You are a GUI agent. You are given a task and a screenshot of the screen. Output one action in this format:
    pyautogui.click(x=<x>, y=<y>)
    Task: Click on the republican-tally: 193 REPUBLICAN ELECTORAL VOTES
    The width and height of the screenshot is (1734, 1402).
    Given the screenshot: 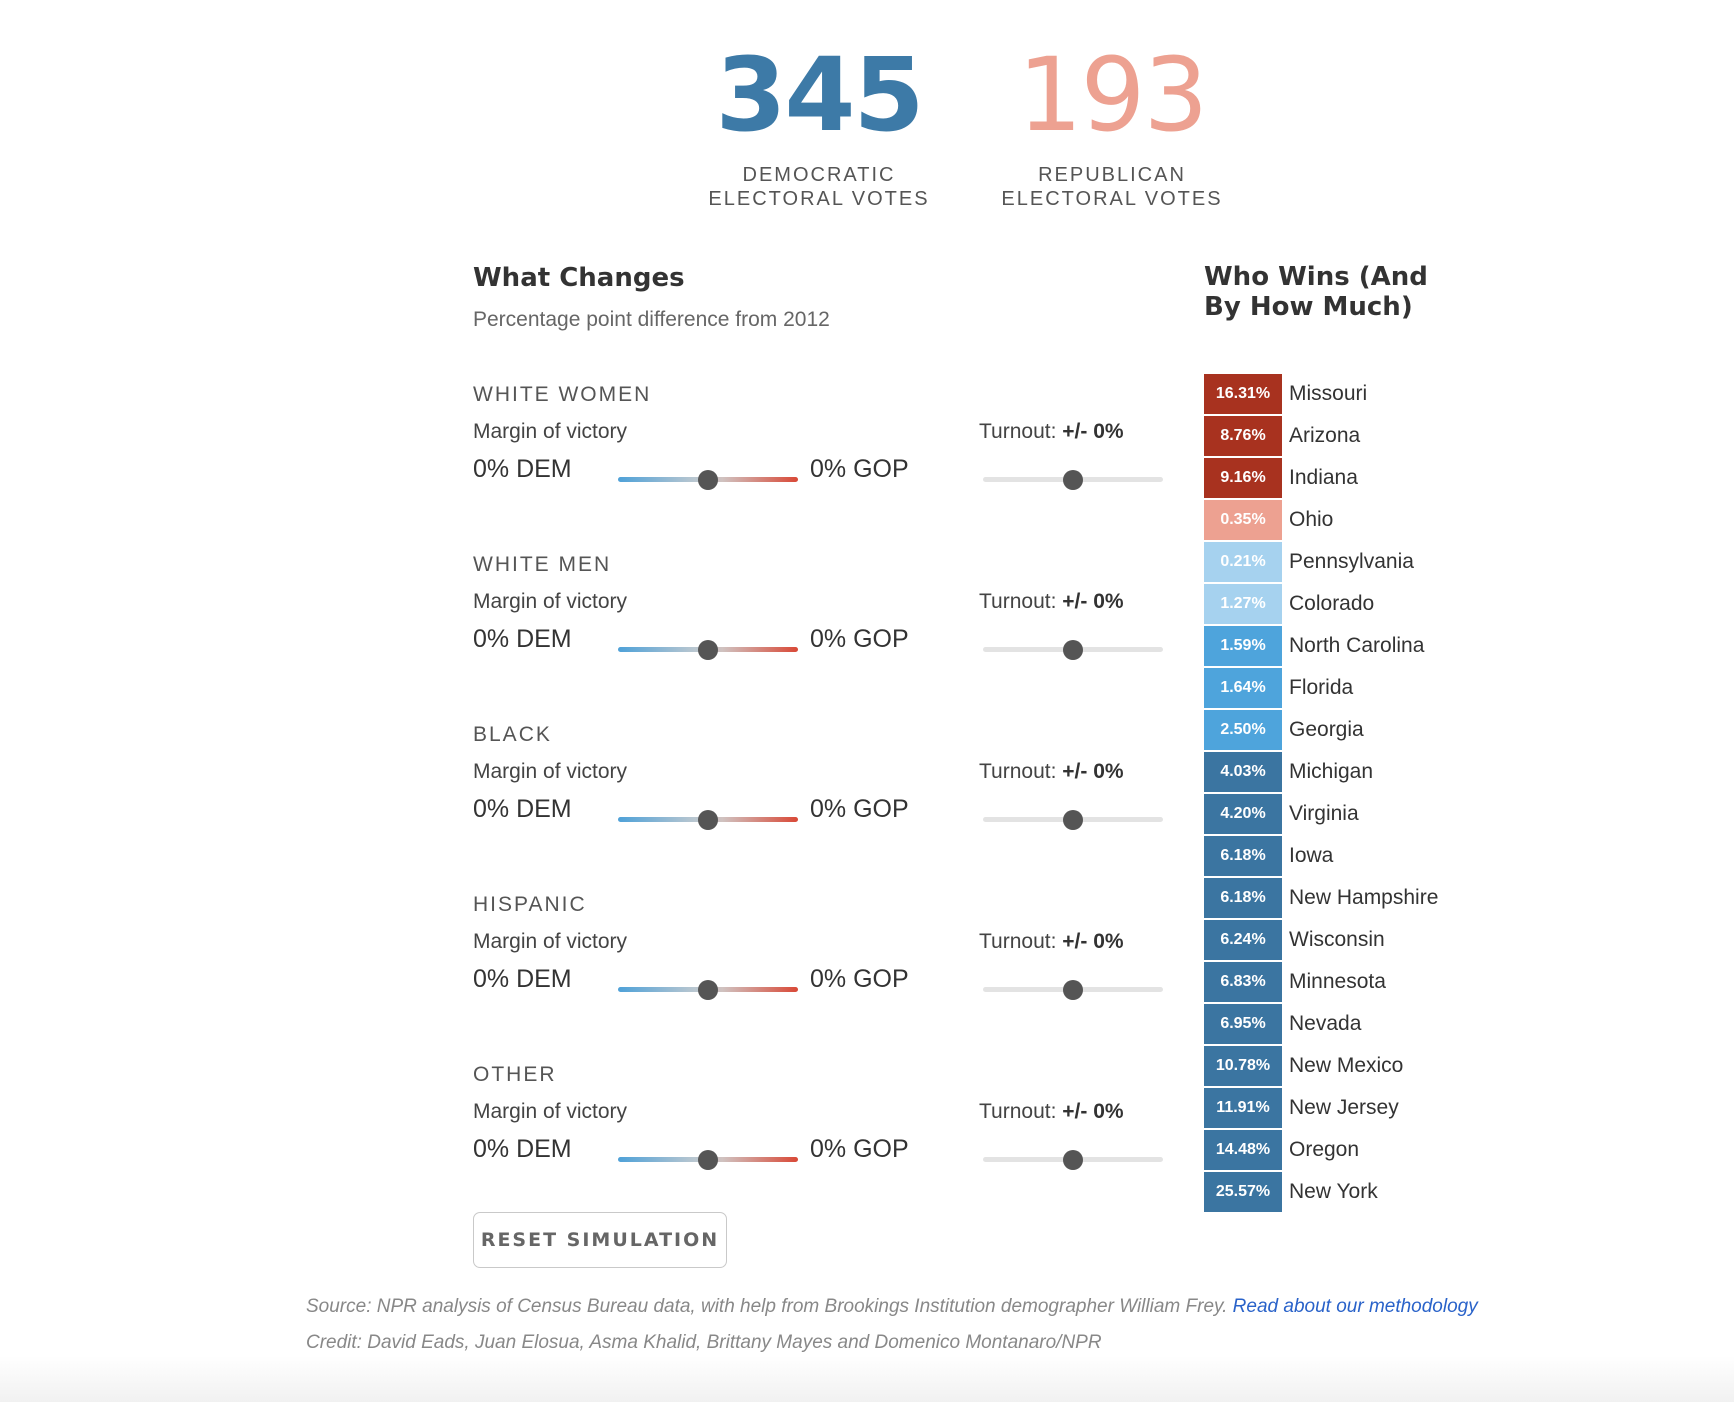 What is the action you would take?
    pyautogui.click(x=1112, y=125)
    